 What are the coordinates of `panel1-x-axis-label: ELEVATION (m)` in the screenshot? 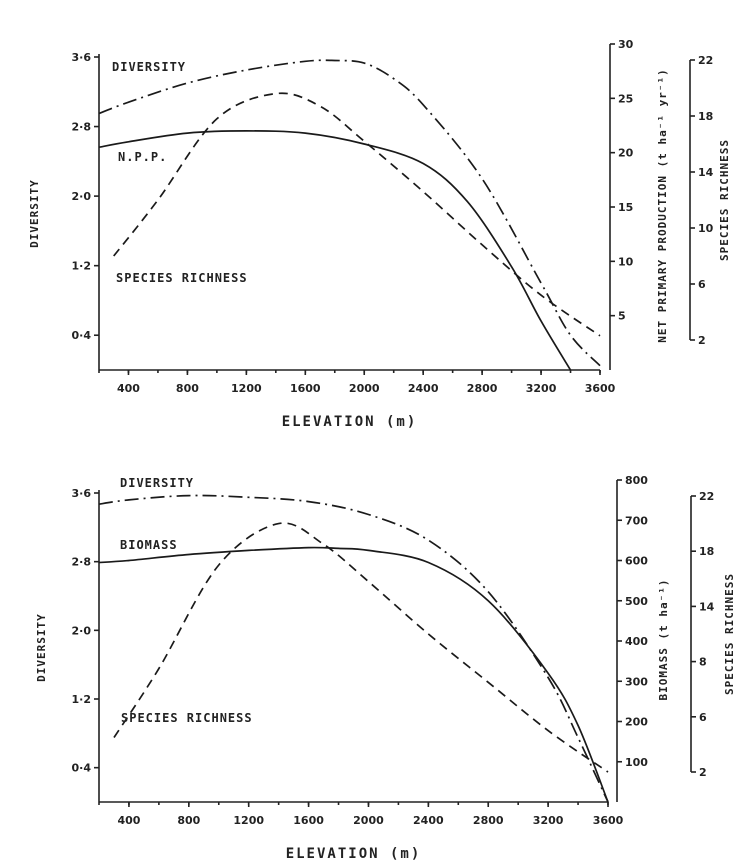 It's located at (350, 422).